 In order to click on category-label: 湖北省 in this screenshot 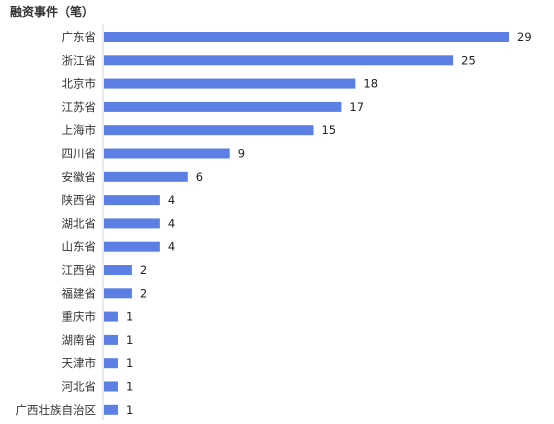, I will do `click(79, 223)`.